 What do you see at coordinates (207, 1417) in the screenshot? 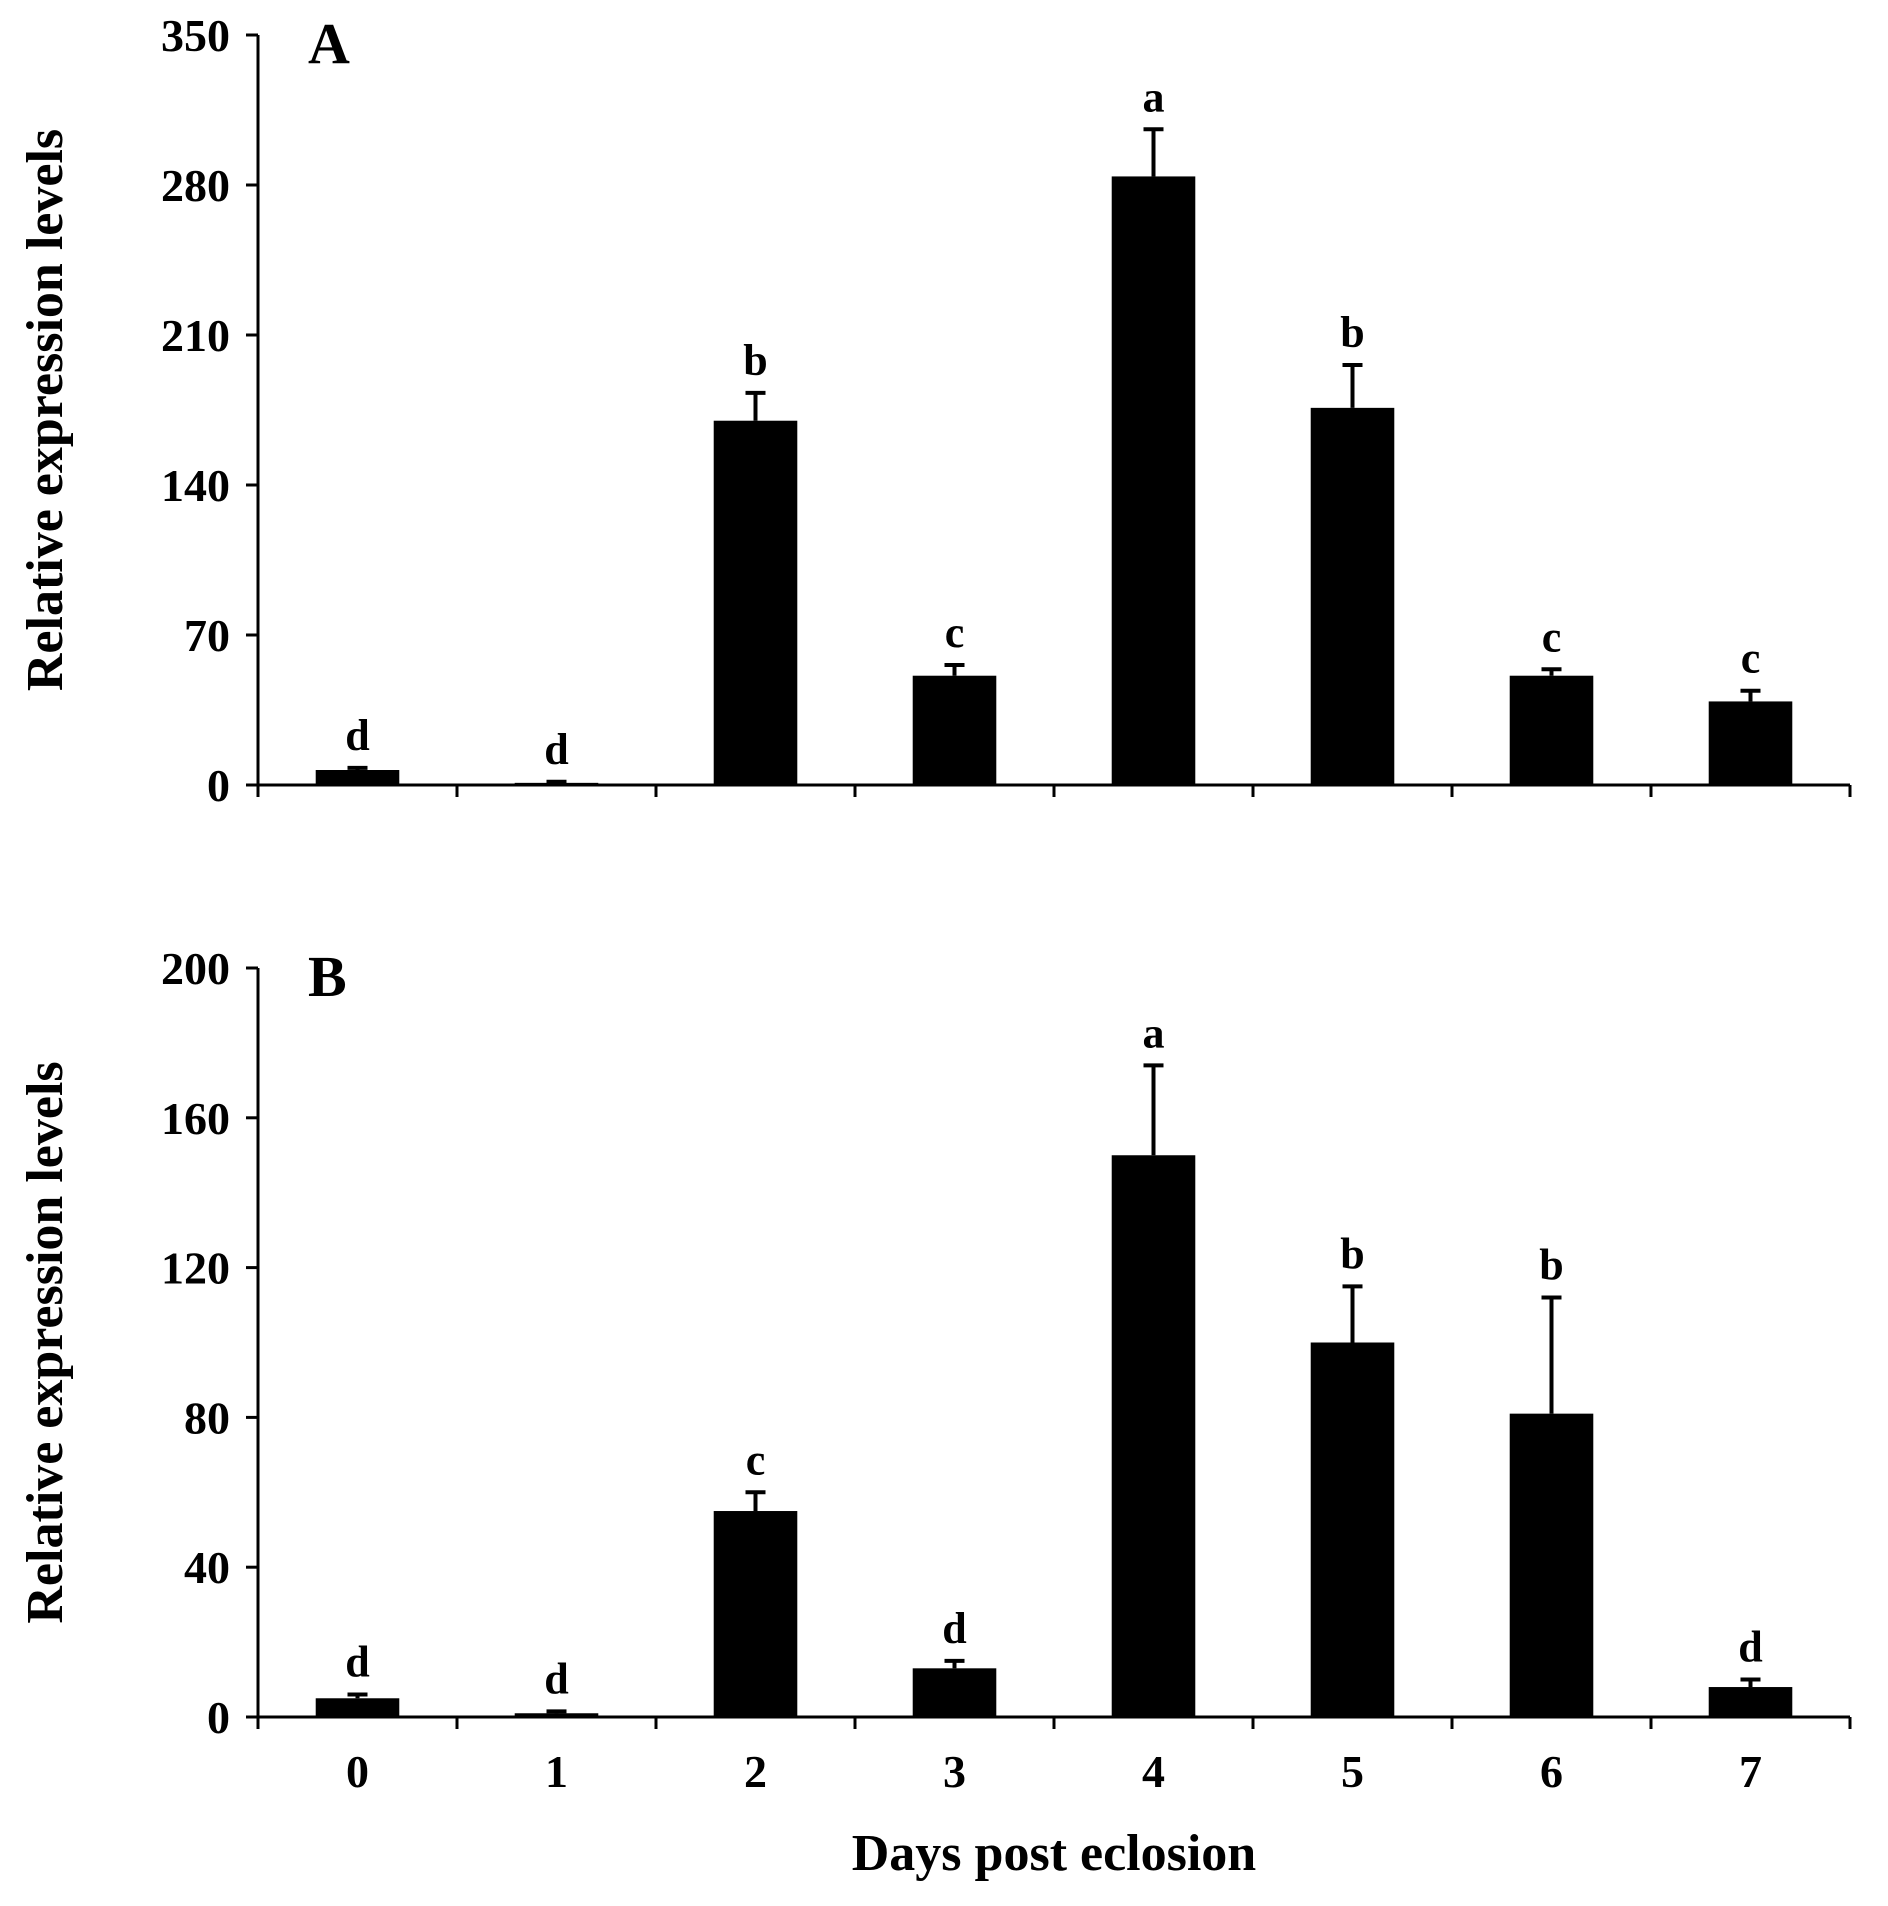
I see `y-tick-label: 80` at bounding box center [207, 1417].